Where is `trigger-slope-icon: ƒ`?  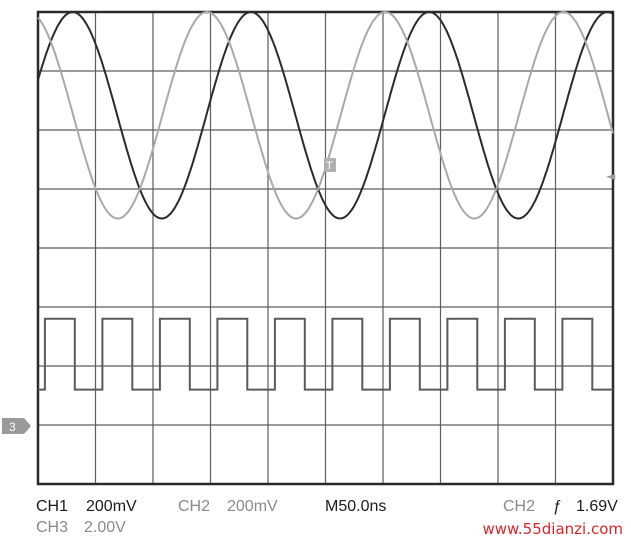 trigger-slope-icon: ƒ is located at coordinates (557, 506).